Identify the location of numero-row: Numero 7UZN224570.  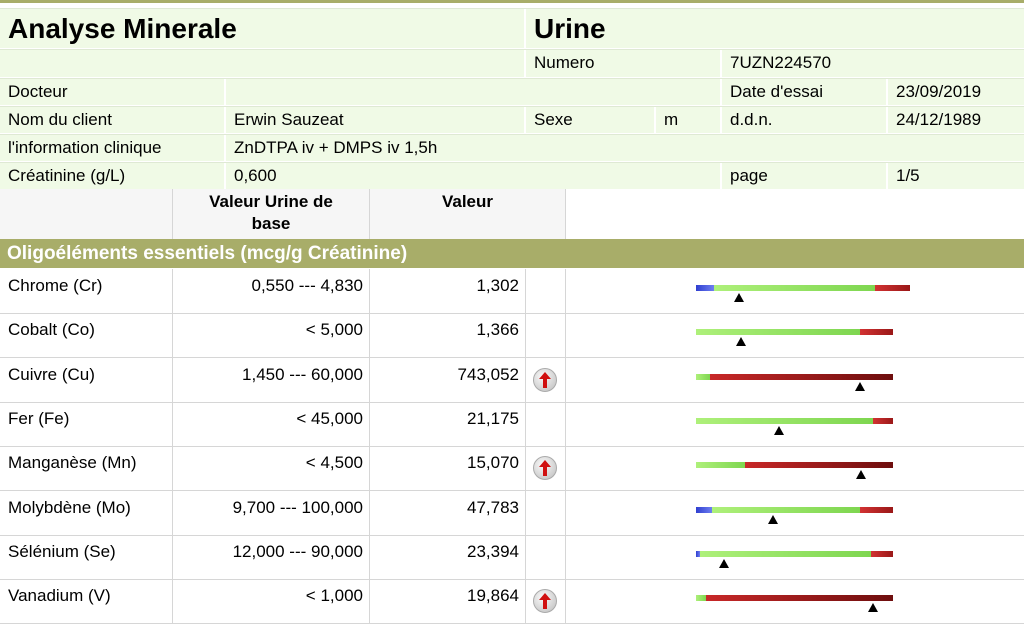
(512, 63).